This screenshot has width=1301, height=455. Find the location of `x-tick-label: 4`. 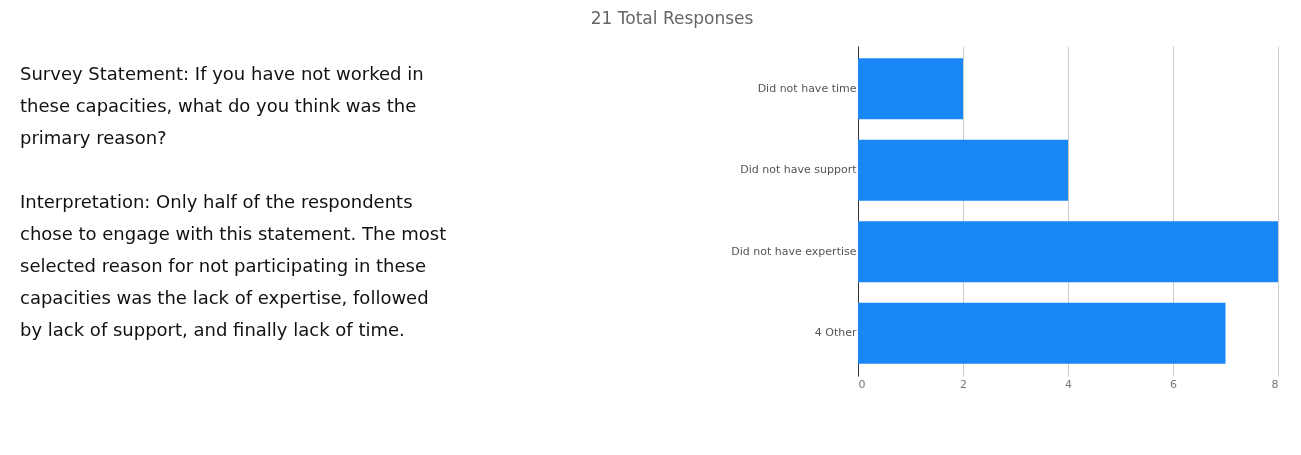

x-tick-label: 4 is located at coordinates (1068, 384).